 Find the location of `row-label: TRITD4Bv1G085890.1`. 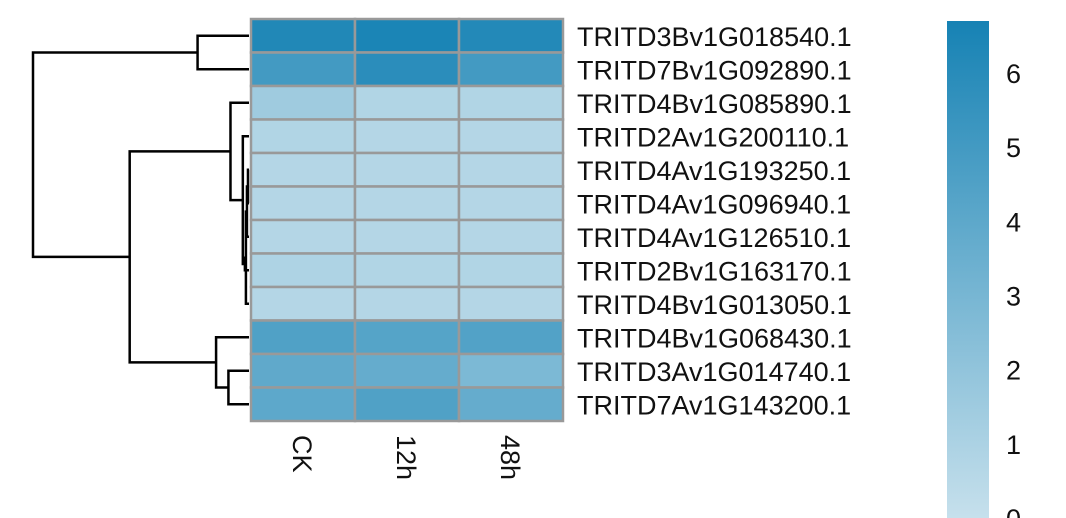

row-label: TRITD4Bv1G085890.1 is located at coordinates (714, 104).